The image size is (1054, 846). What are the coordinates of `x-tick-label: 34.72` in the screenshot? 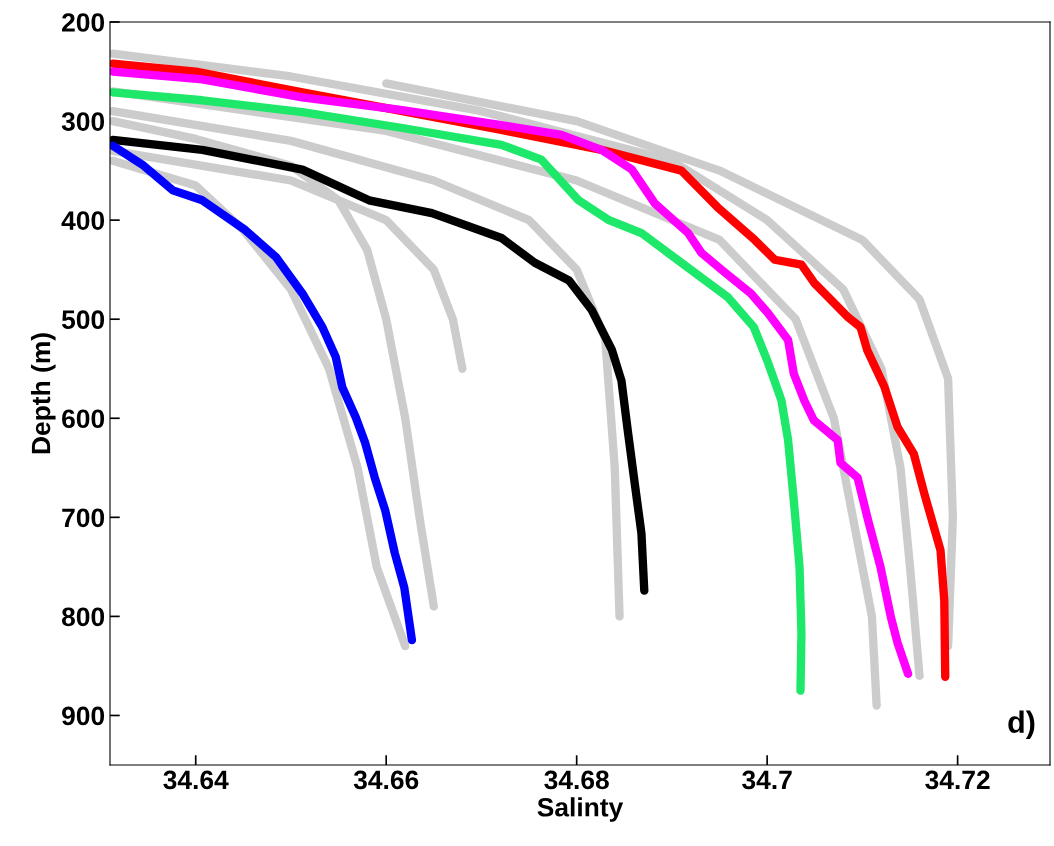 It's located at (957, 780).